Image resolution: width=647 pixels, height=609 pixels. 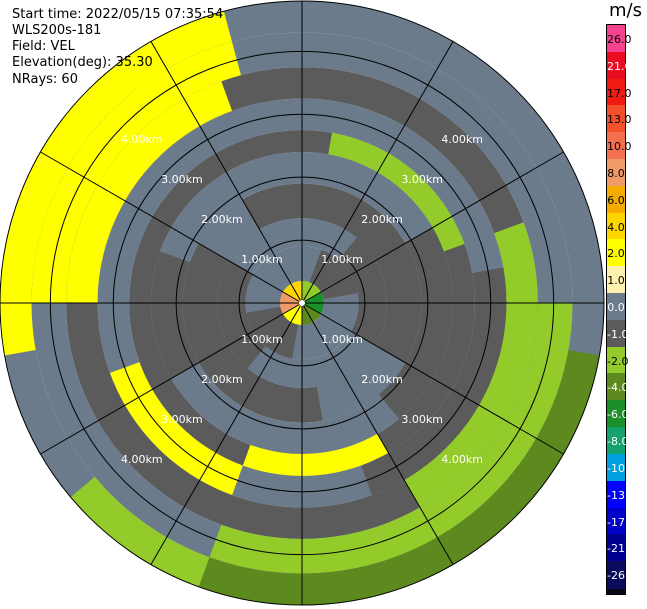 I want to click on colorbar-tick-label: -1.0, so click(x=618, y=334).